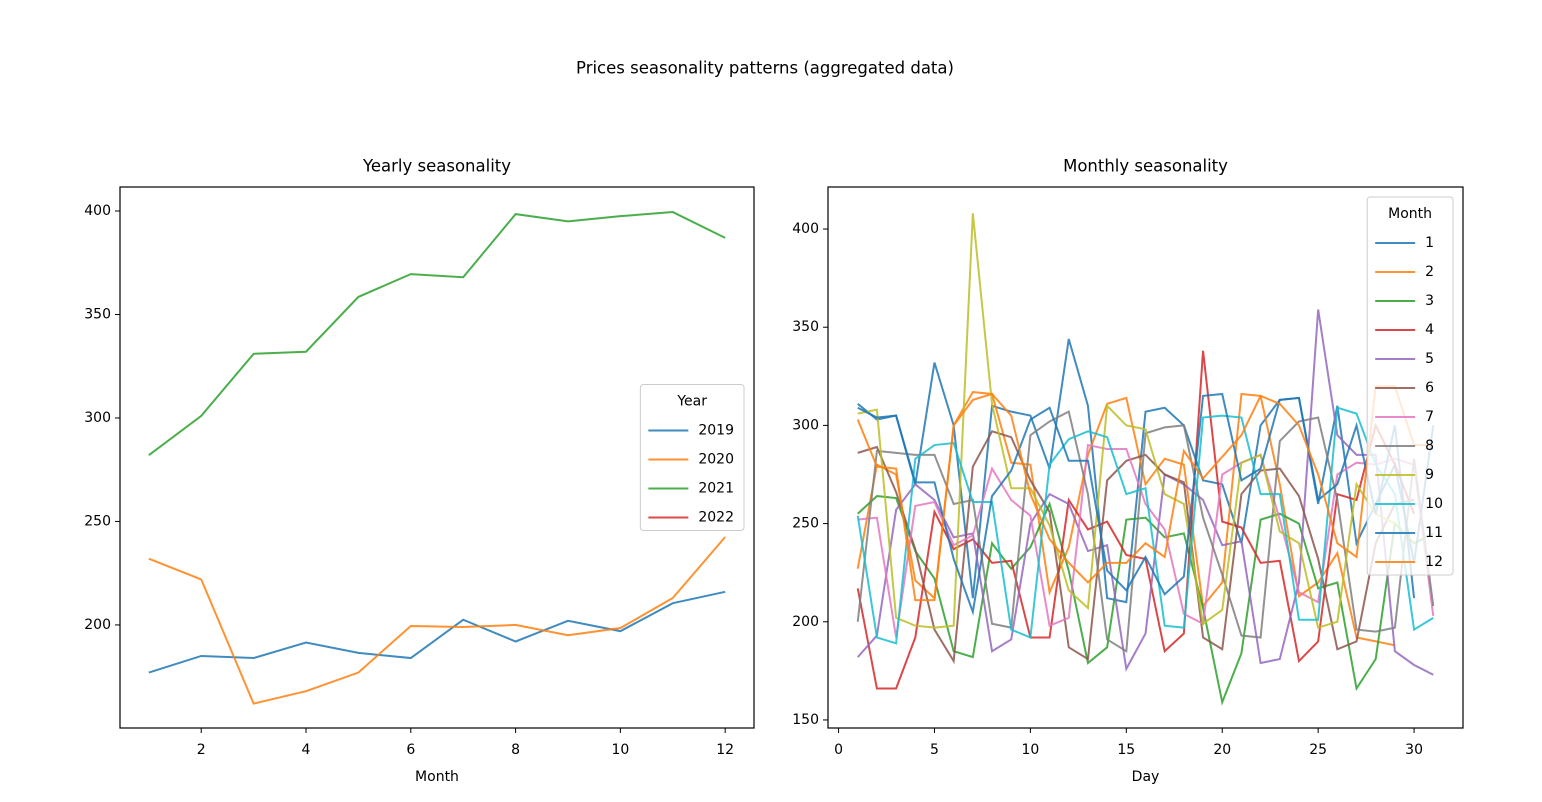 The height and width of the screenshot is (802, 1542). What do you see at coordinates (1429, 330) in the screenshot?
I see `legend-label: 4` at bounding box center [1429, 330].